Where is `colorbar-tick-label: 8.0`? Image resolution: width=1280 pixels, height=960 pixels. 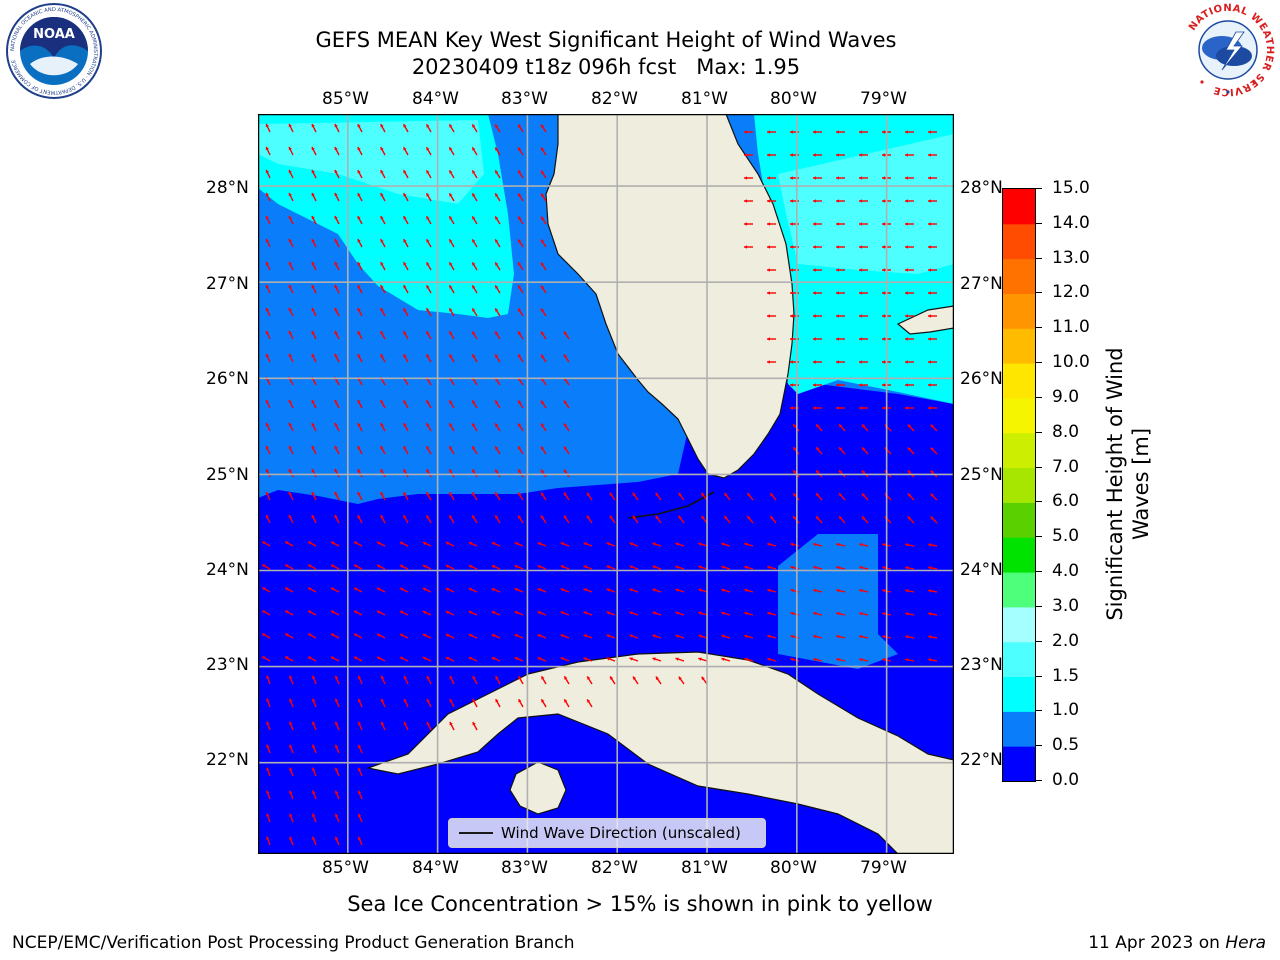 colorbar-tick-label: 8.0 is located at coordinates (1066, 431).